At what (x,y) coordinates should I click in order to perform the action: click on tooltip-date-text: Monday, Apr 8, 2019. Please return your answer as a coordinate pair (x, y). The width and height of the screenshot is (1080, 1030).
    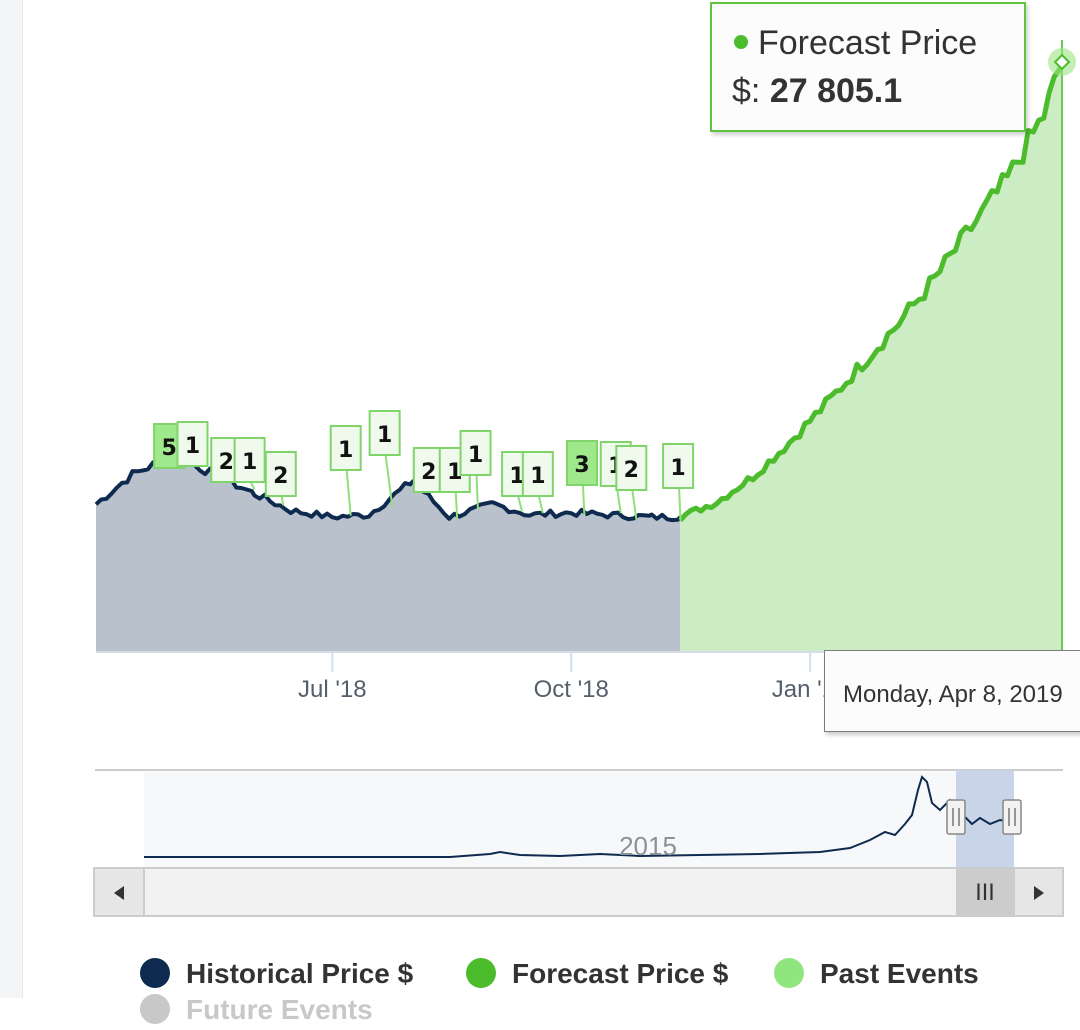
    Looking at the image, I should click on (953, 695).